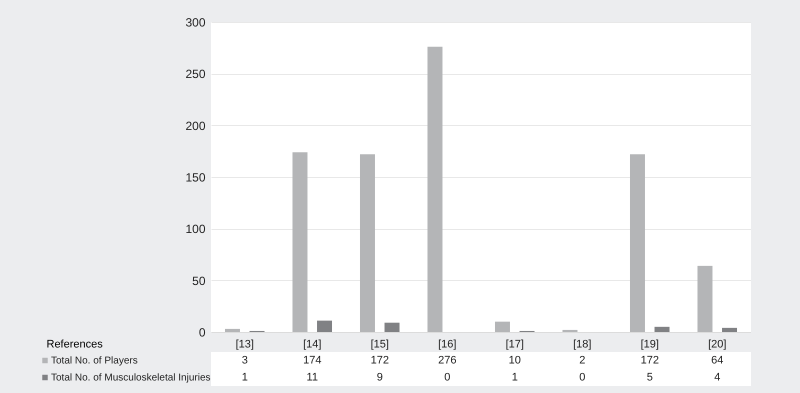 The width and height of the screenshot is (800, 393). Describe the element at coordinates (447, 360) in the screenshot. I see `data-label: 276` at that location.